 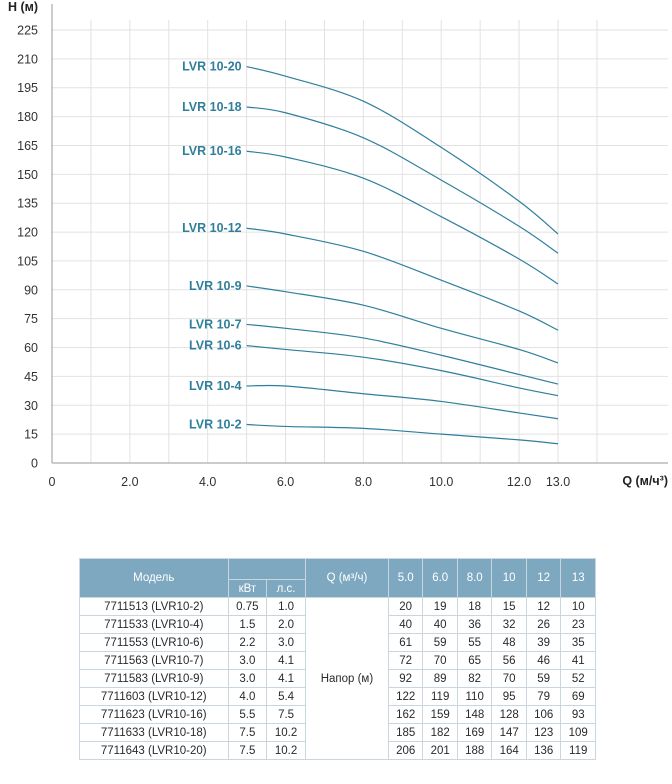 I want to click on head-value-cell: 70, so click(x=440, y=660).